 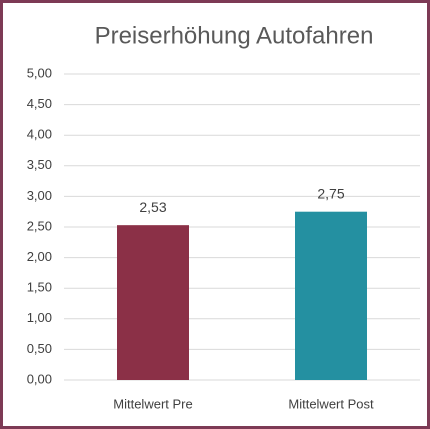 I want to click on y-tick-label: 3,00, so click(x=39, y=195).